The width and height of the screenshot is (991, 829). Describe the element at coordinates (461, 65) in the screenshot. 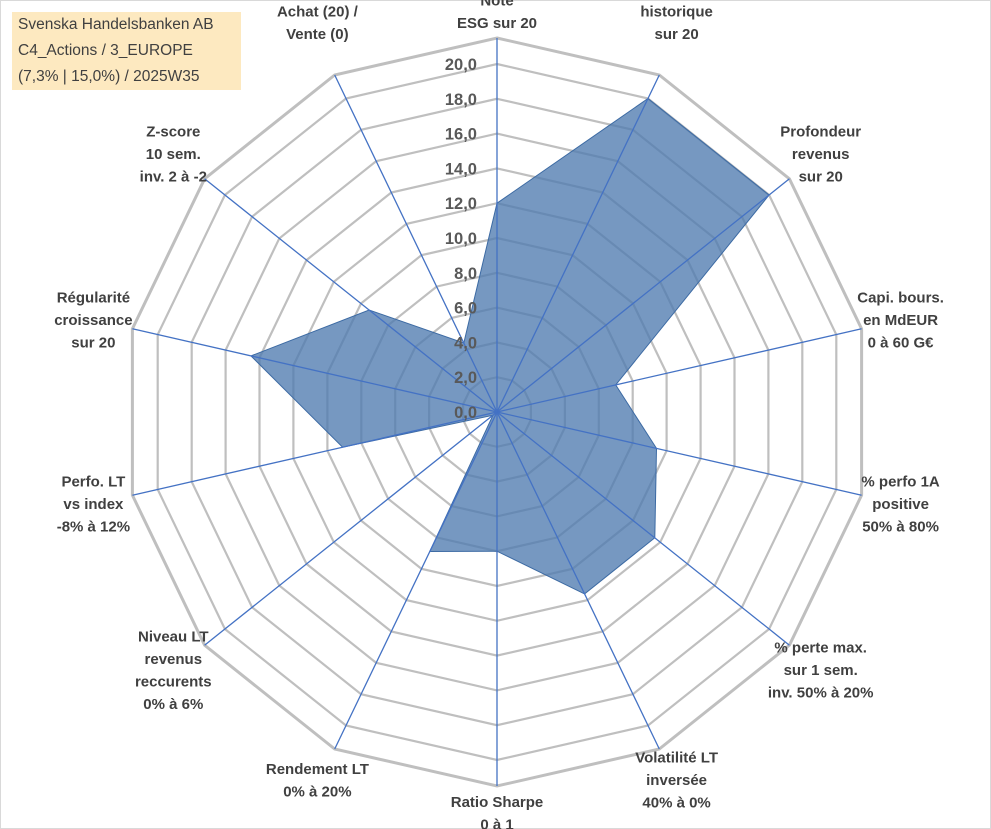

I see `tick-label: 20,0` at that location.